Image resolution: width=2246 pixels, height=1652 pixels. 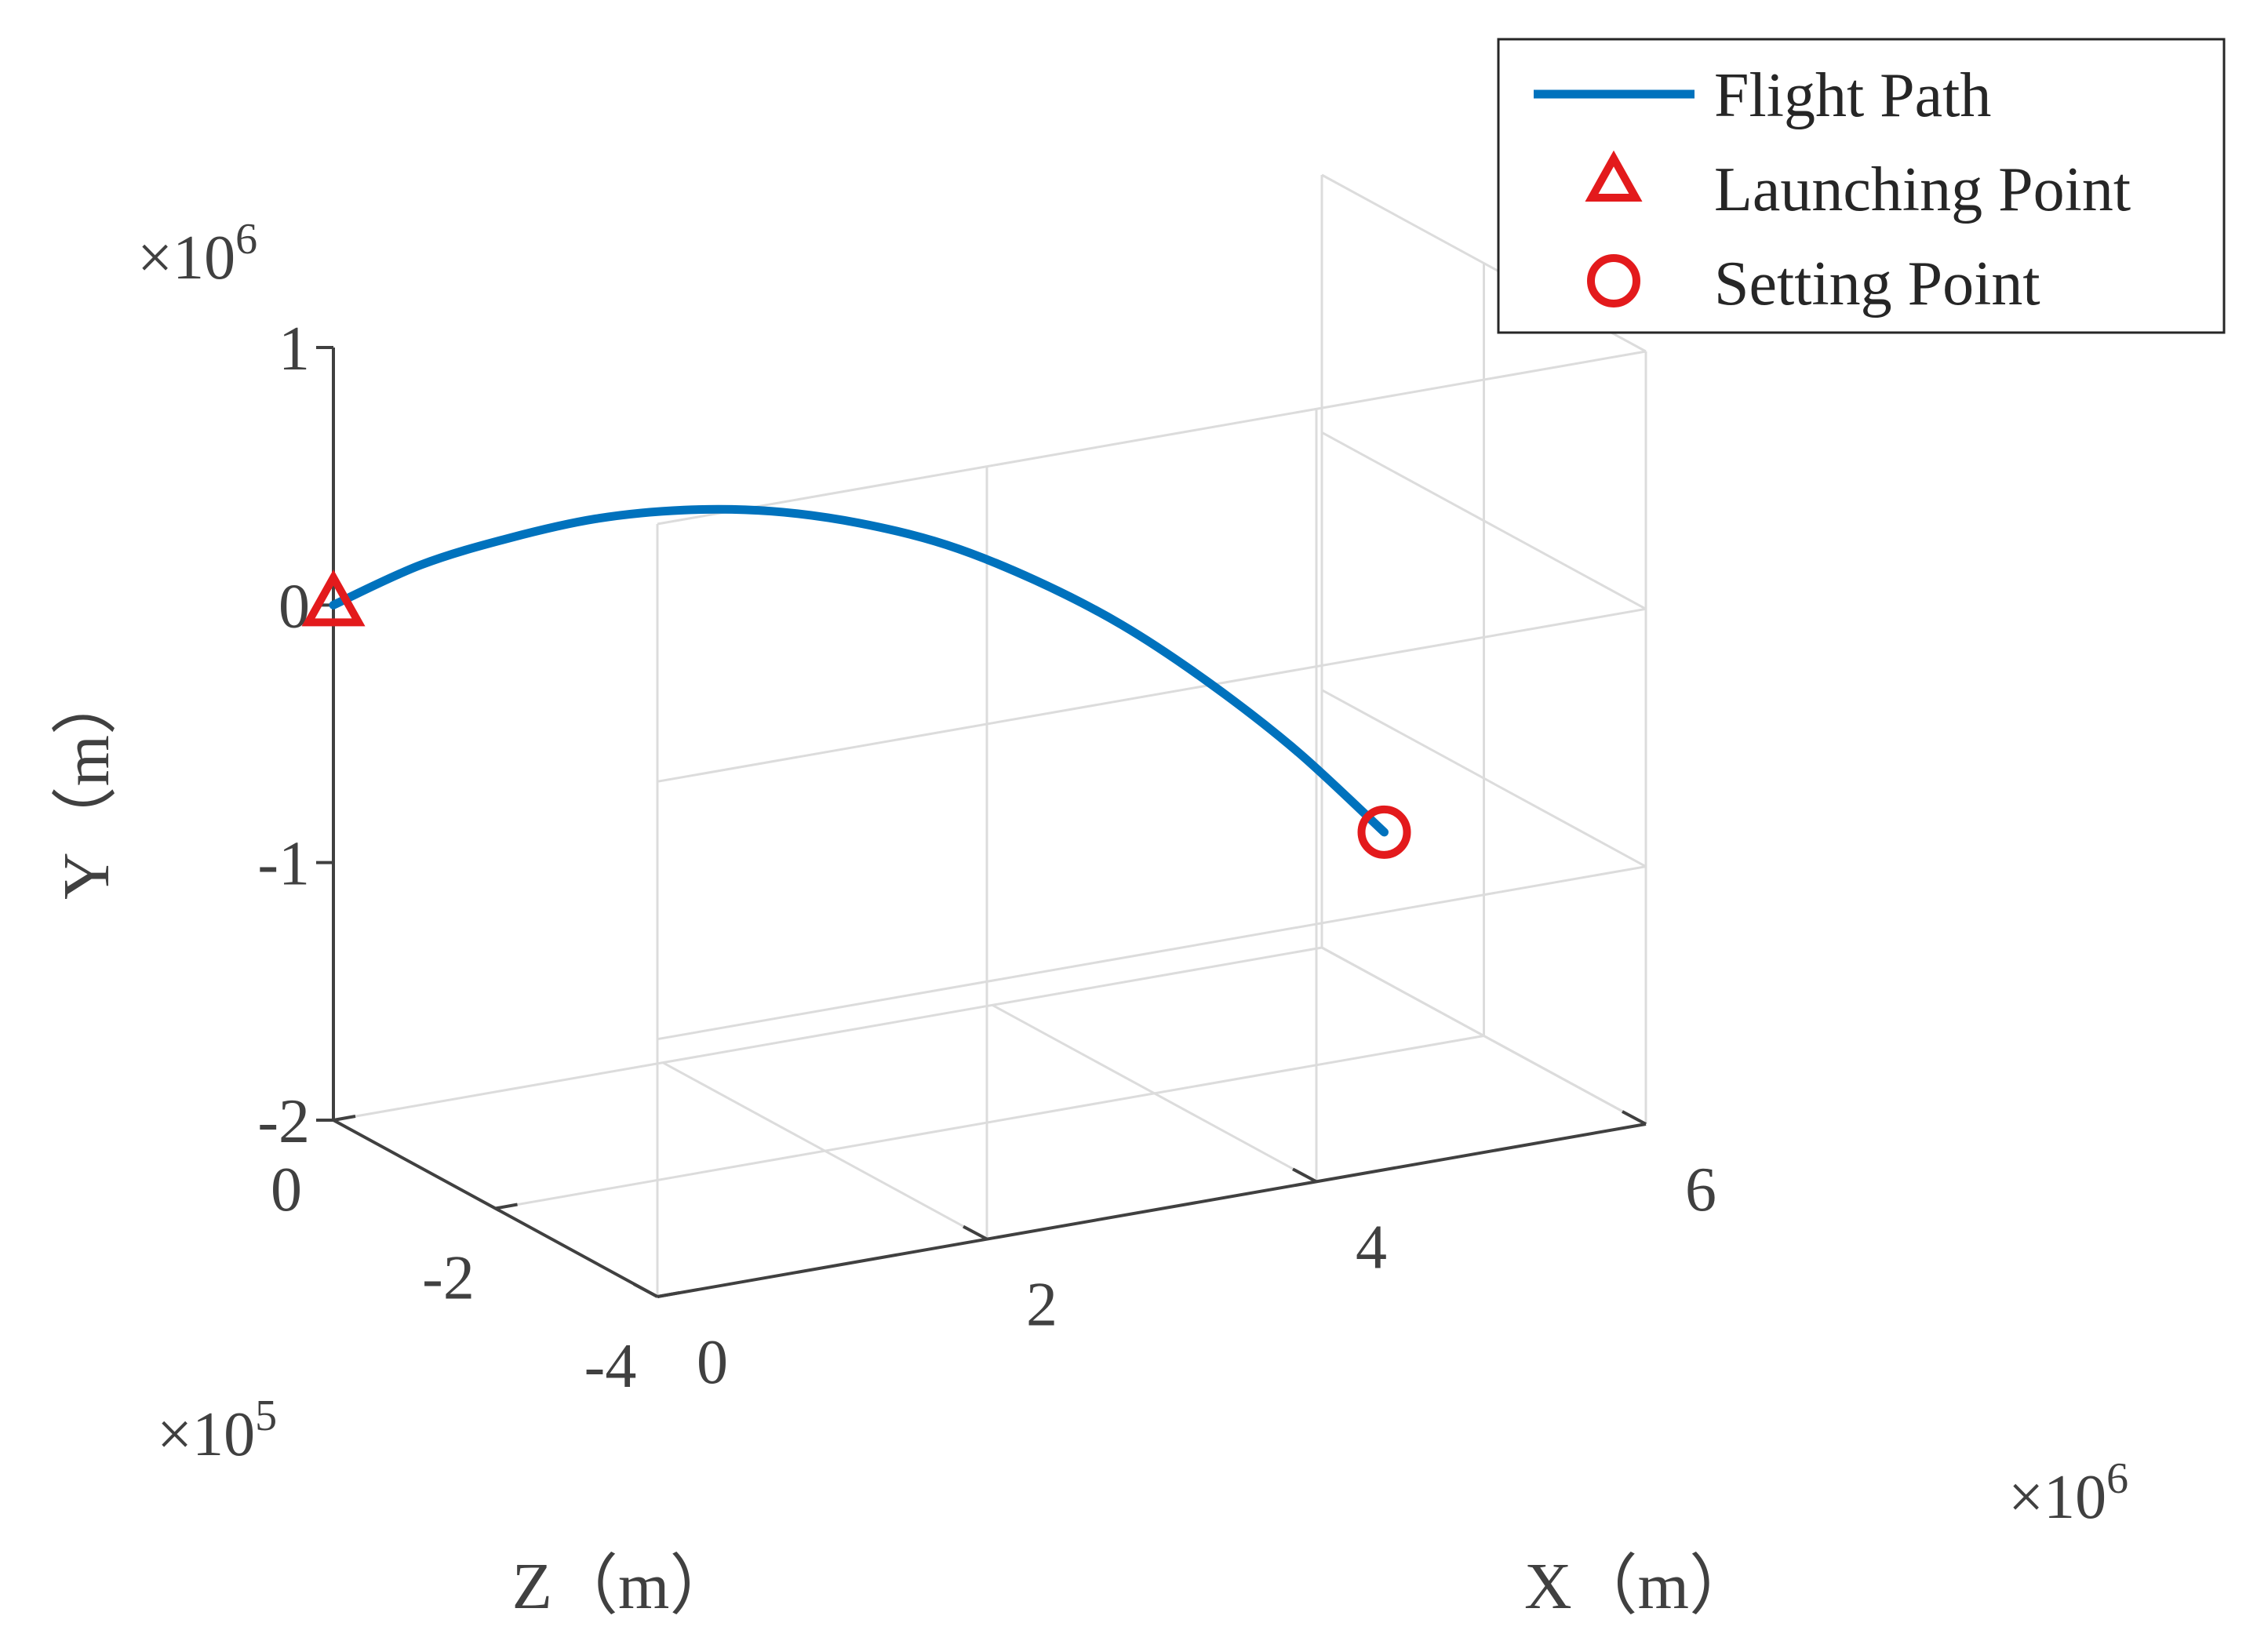 What do you see at coordinates (610, 1367) in the screenshot?
I see `z-tick-label: -4` at bounding box center [610, 1367].